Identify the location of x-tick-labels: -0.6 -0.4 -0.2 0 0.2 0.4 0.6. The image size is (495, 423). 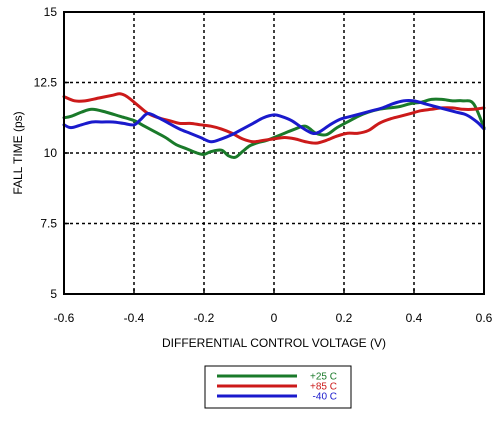
(273, 318).